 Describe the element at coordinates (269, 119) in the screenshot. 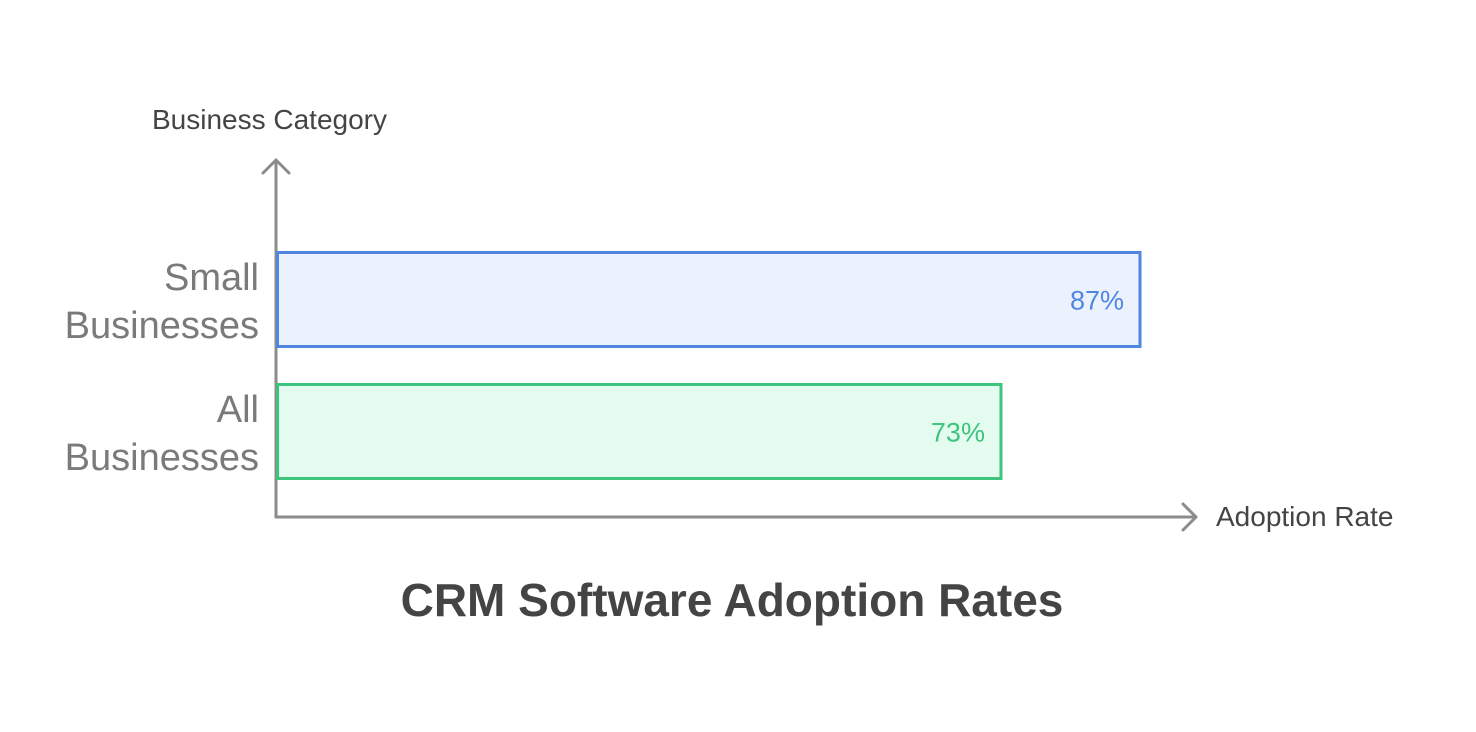

I see `y-axis-label: Business Category` at that location.